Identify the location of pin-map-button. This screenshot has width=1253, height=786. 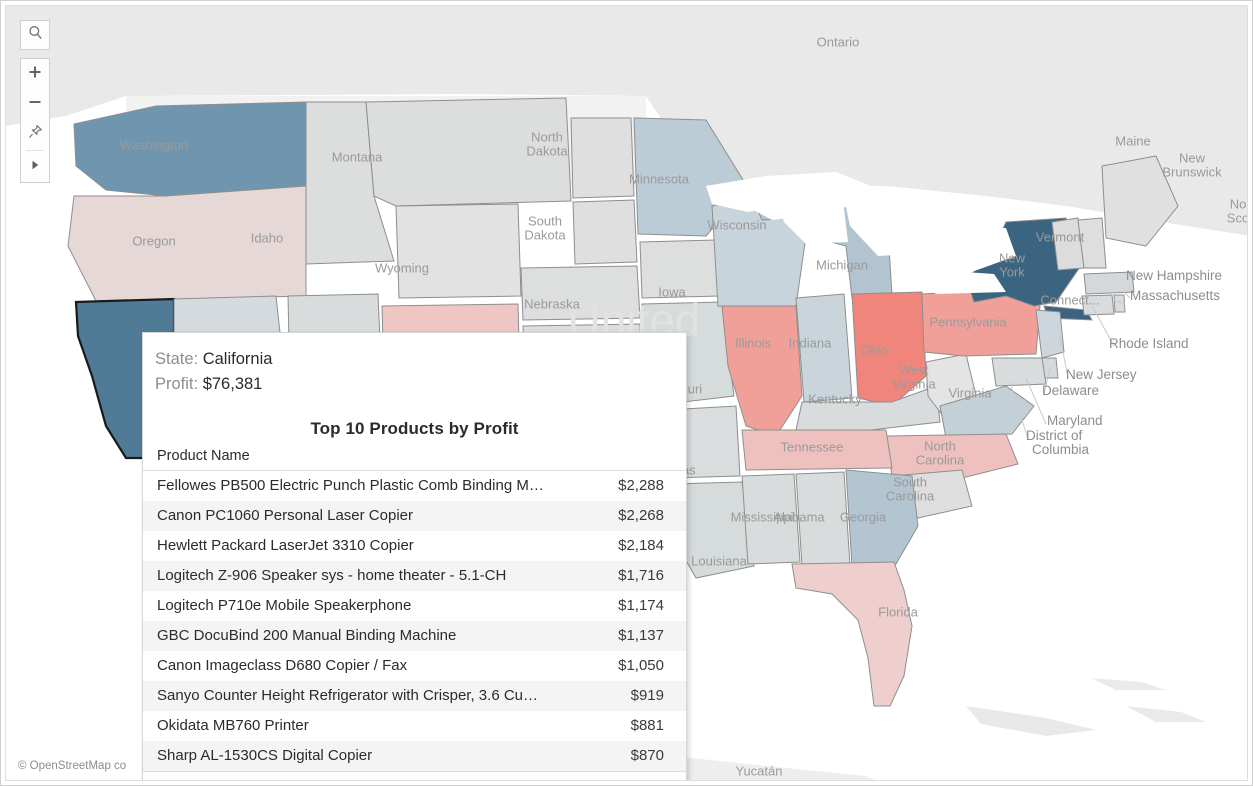
(35, 134).